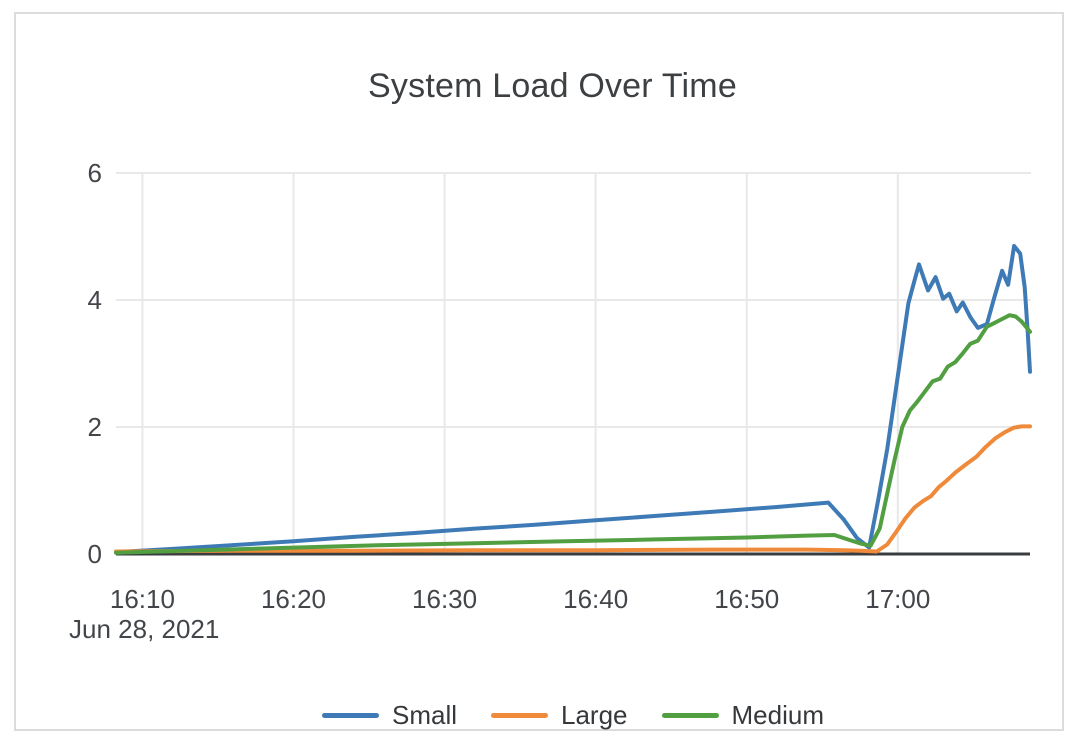 This screenshot has width=1072, height=746. I want to click on x-tick-label: 16:50, so click(747, 599).